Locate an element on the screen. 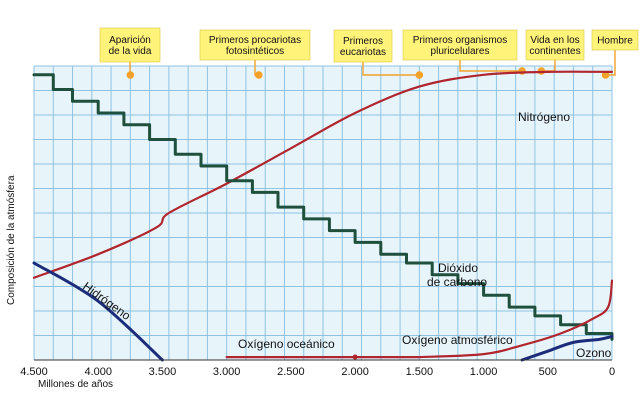 Image resolution: width=640 pixels, height=412 pixels. series-label-oxigeno-oceanico: Oxígeno oceánico is located at coordinates (286, 344).